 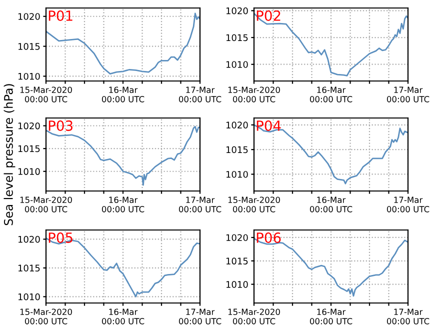 What do you see at coordinates (10, 155) in the screenshot?
I see `y-axis-title: Sea level pressure (hPa)` at bounding box center [10, 155].